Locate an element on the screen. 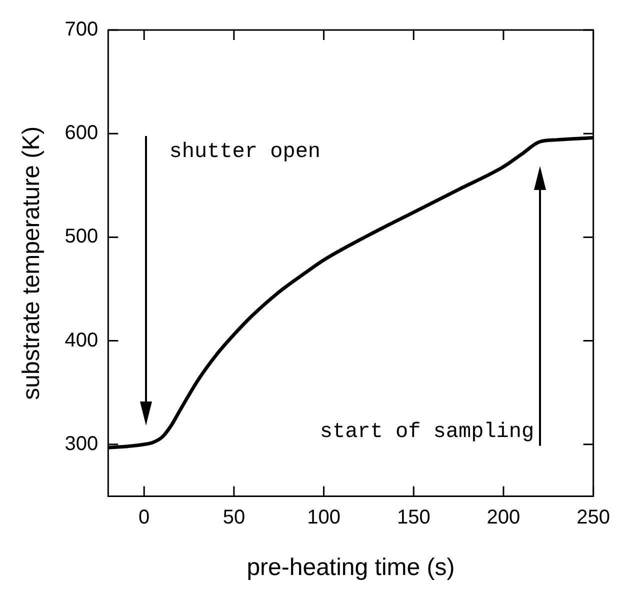 The height and width of the screenshot is (601, 628). x-tick-label: 50 is located at coordinates (234, 517).